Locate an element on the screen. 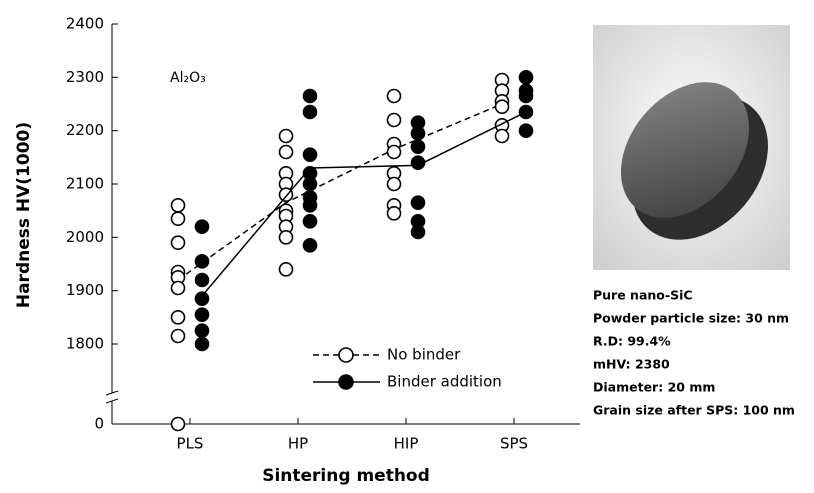 Image resolution: width=814 pixels, height=493 pixels. x-tick-label: PLS is located at coordinates (190, 444).